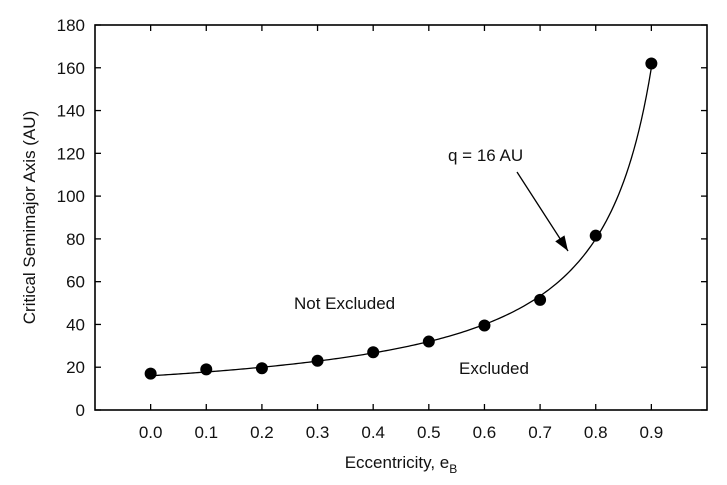 This screenshot has width=727, height=485. What do you see at coordinates (75, 282) in the screenshot?
I see `y-tick-label: 60` at bounding box center [75, 282].